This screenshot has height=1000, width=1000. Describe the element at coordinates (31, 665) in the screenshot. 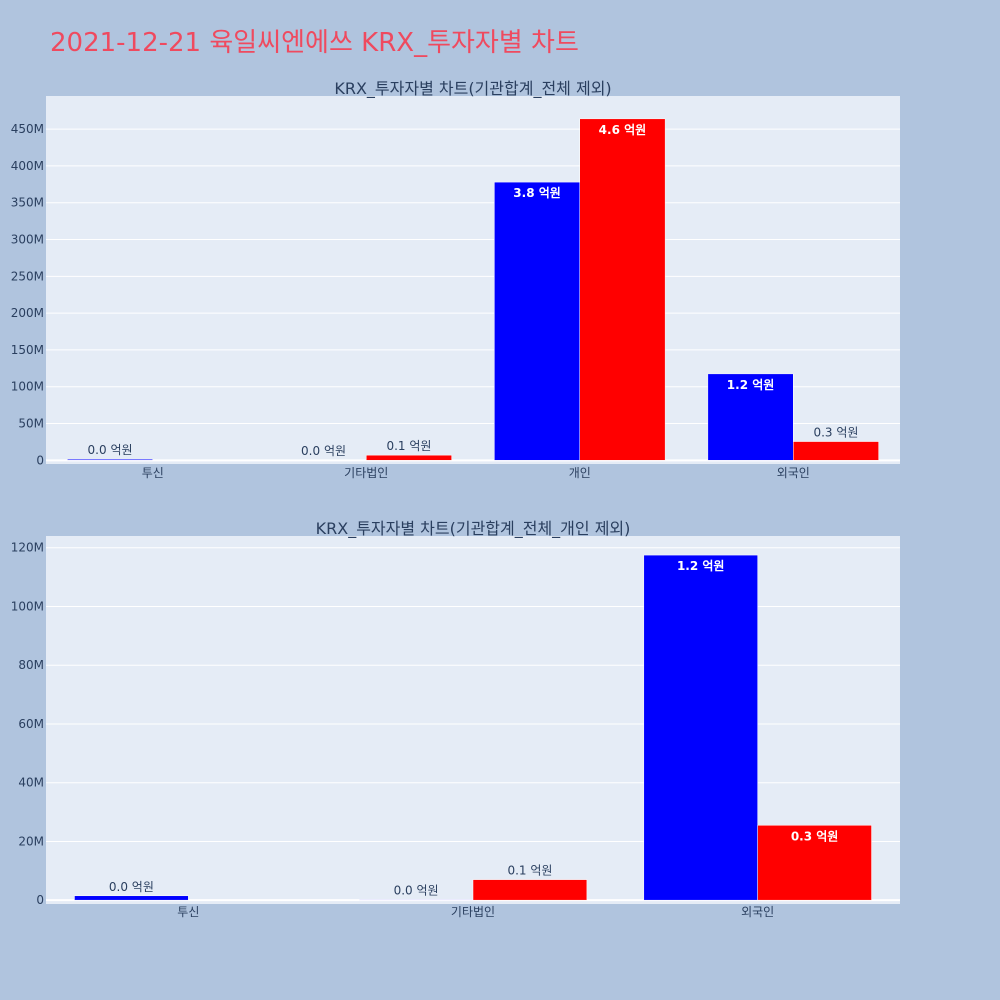

I see `y-tick-label: 80M` at that location.